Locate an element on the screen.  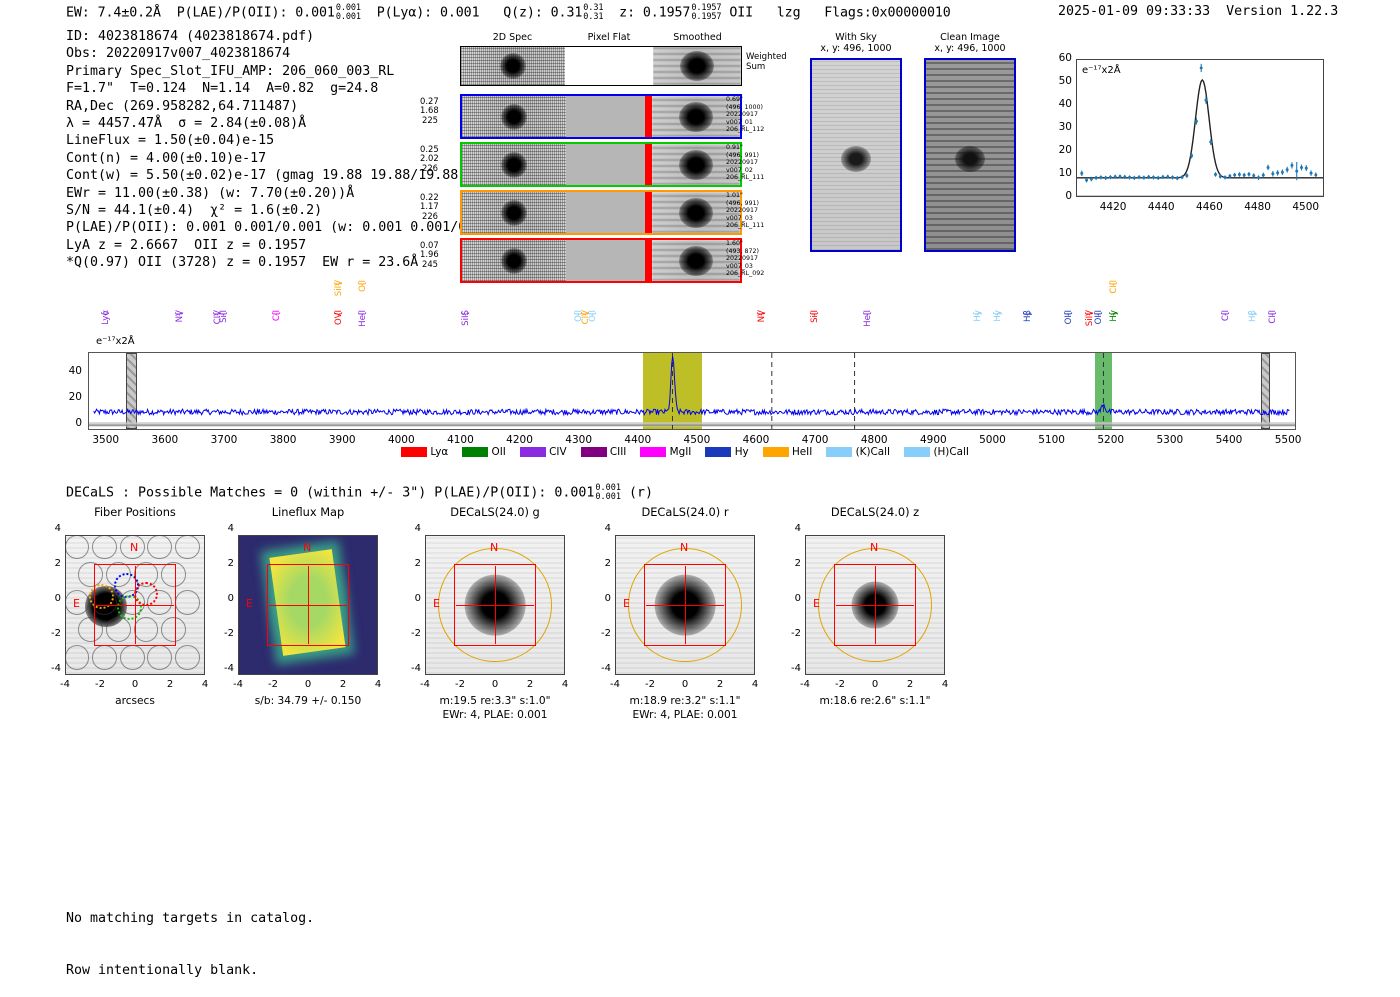
spectrum-masked-band is located at coordinates (131, 391).